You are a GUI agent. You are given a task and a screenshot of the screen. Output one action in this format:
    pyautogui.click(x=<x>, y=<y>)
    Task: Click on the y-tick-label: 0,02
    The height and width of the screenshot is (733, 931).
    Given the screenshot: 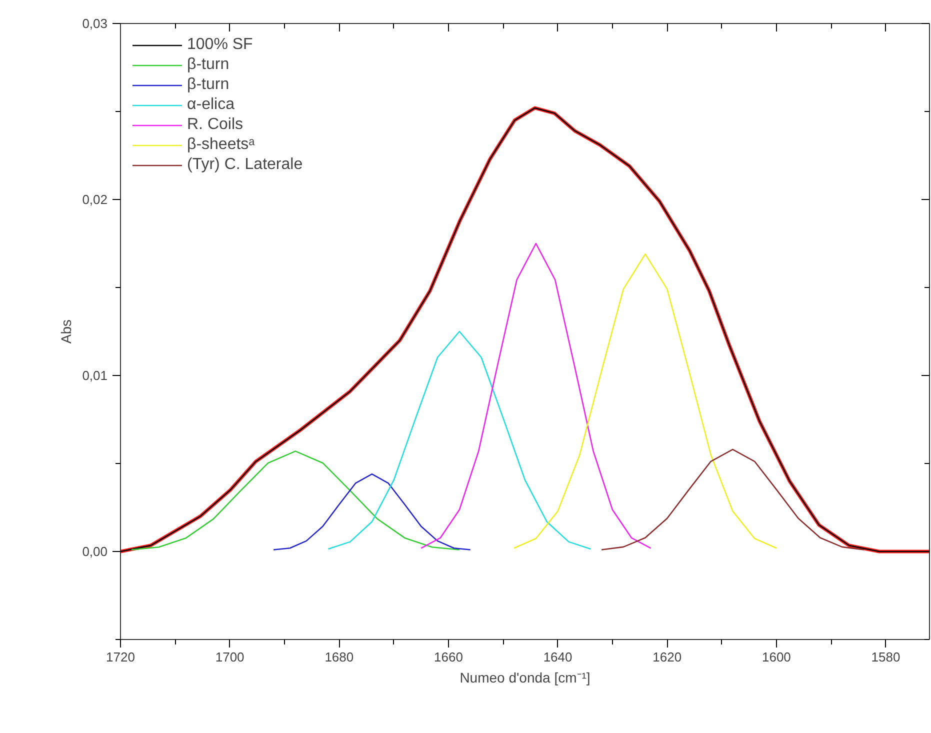 What is the action you would take?
    pyautogui.click(x=95, y=199)
    